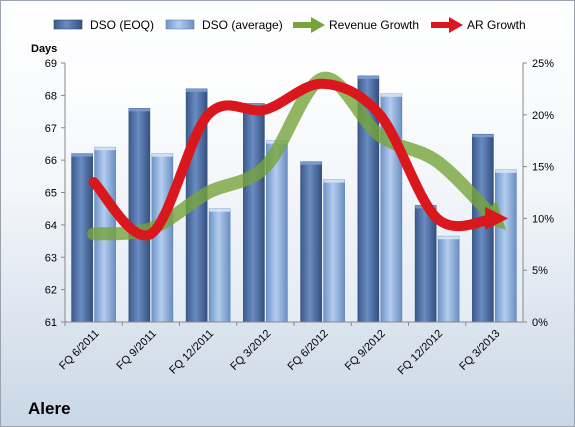  I want to click on left-axis: 61 62 63 64 65 66 67 68 69, so click(55, 193).